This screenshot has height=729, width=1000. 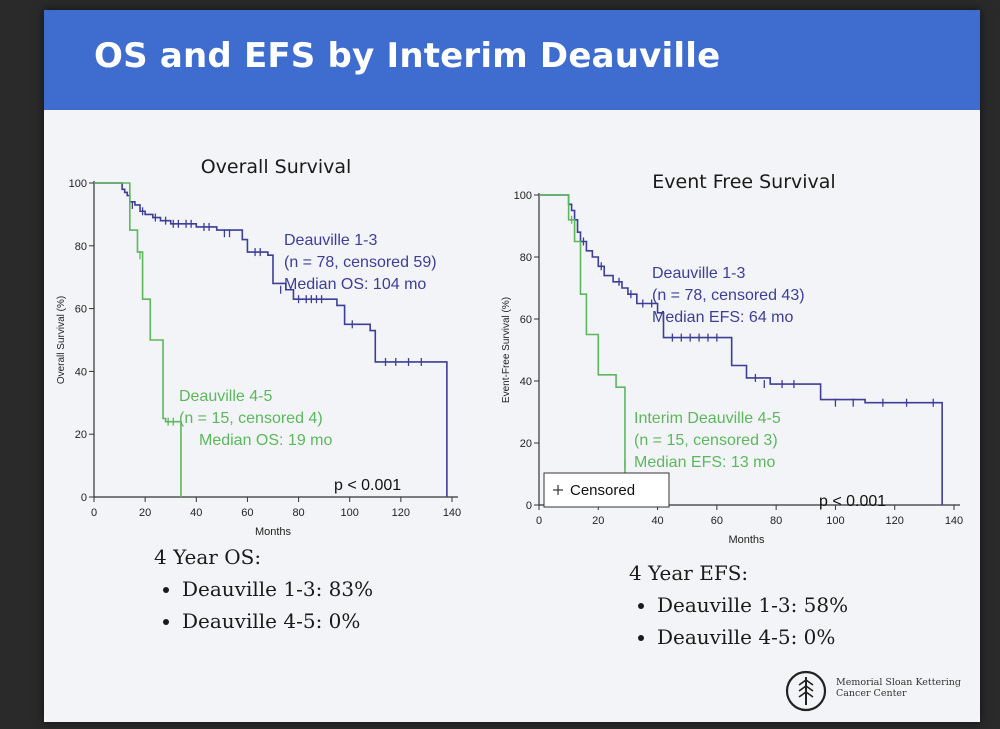 I want to click on msk-logo-icon, so click(x=806, y=691).